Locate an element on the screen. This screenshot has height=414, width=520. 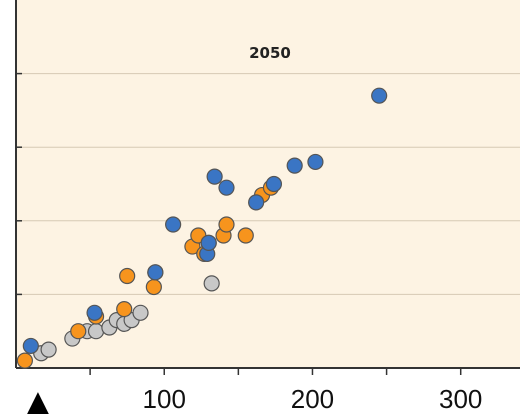
x-tick-label: 200 is located at coordinates (312, 399).